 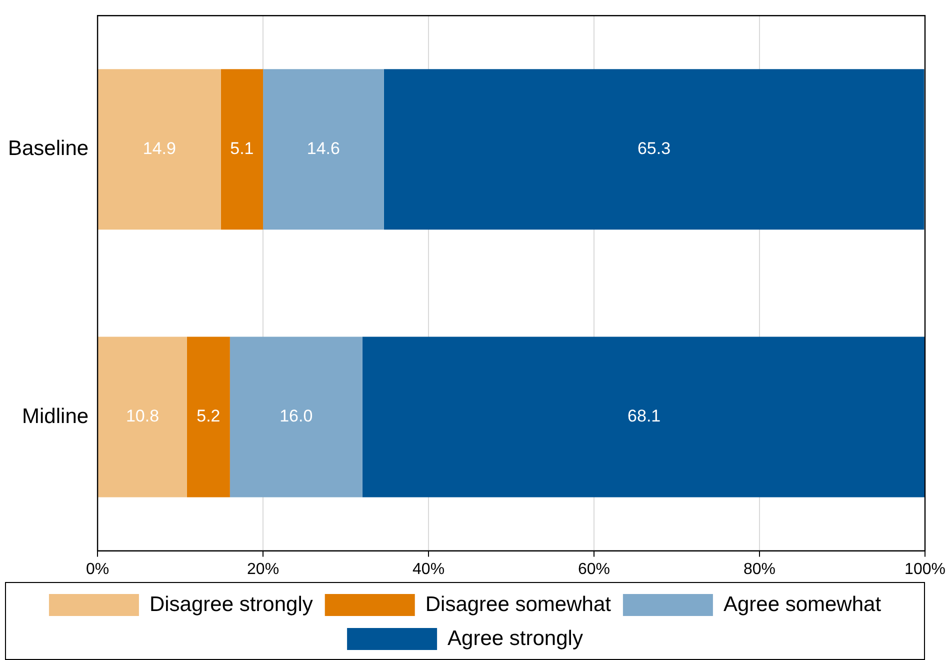 What do you see at coordinates (516, 638) in the screenshot?
I see `legend-label: Agree strongly` at bounding box center [516, 638].